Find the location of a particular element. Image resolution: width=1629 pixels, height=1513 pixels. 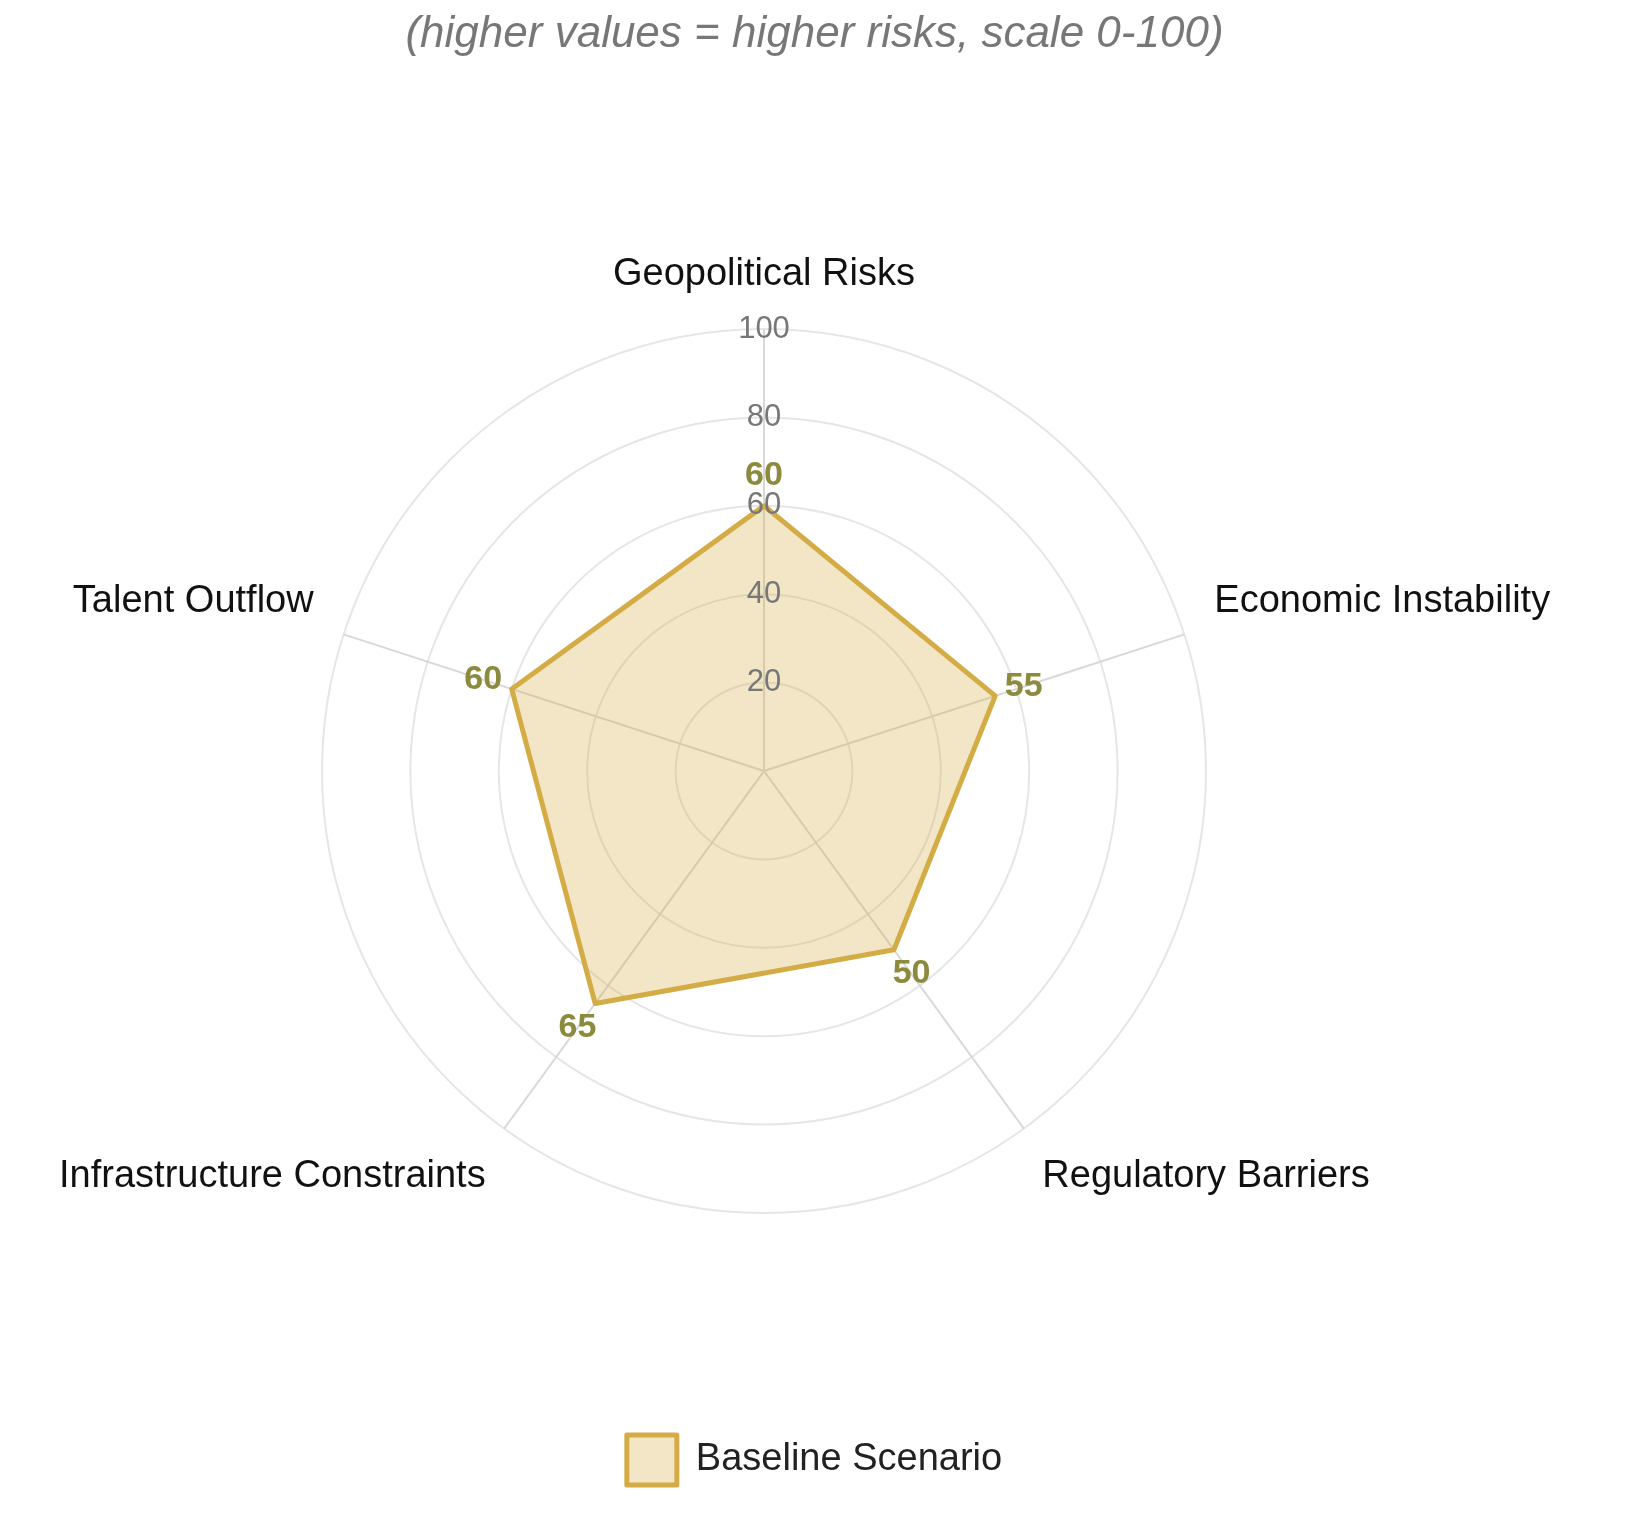

data-label: 65 is located at coordinates (577, 1025).